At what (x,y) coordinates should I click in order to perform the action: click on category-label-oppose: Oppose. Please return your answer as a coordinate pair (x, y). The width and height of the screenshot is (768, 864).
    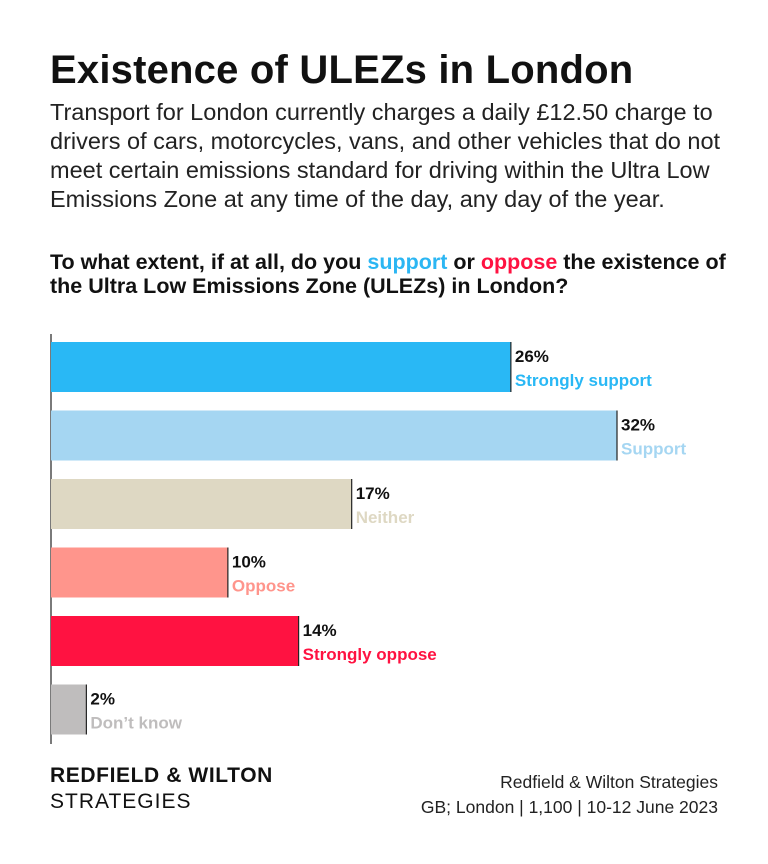
    Looking at the image, I should click on (263, 586).